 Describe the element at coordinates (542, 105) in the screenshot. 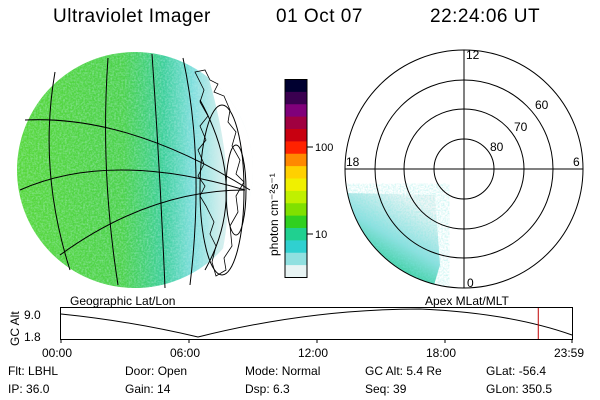

I see `lat-label-60: 60` at that location.